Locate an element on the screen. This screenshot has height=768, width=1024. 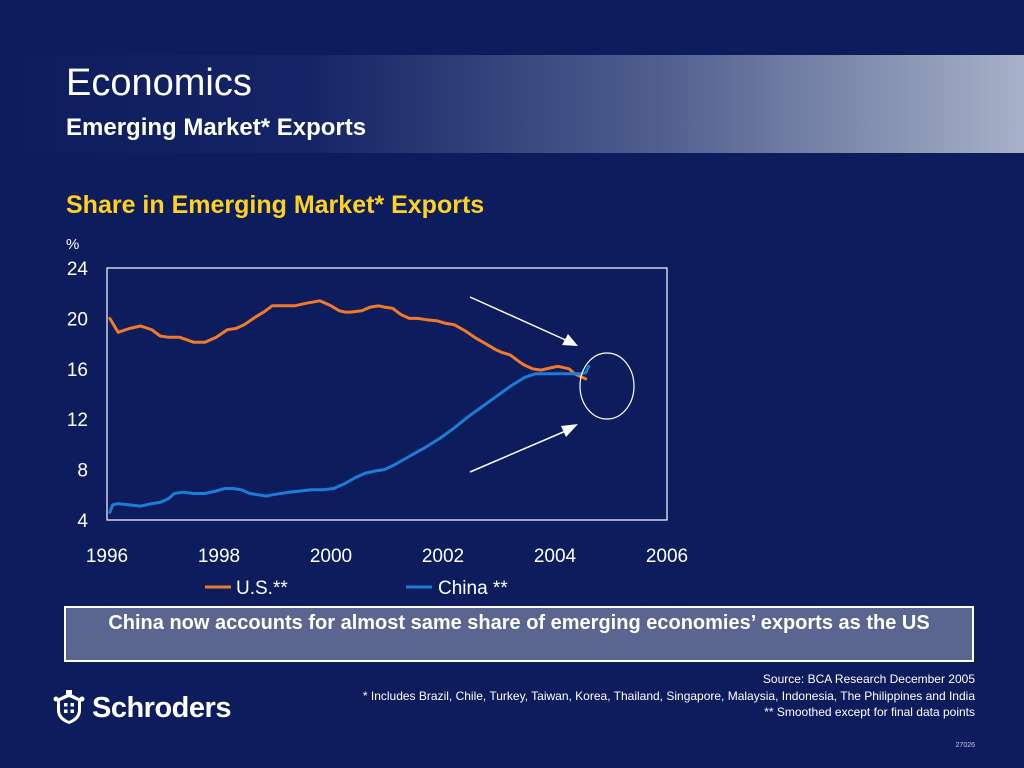
logo: Schroders is located at coordinates (141, 708).